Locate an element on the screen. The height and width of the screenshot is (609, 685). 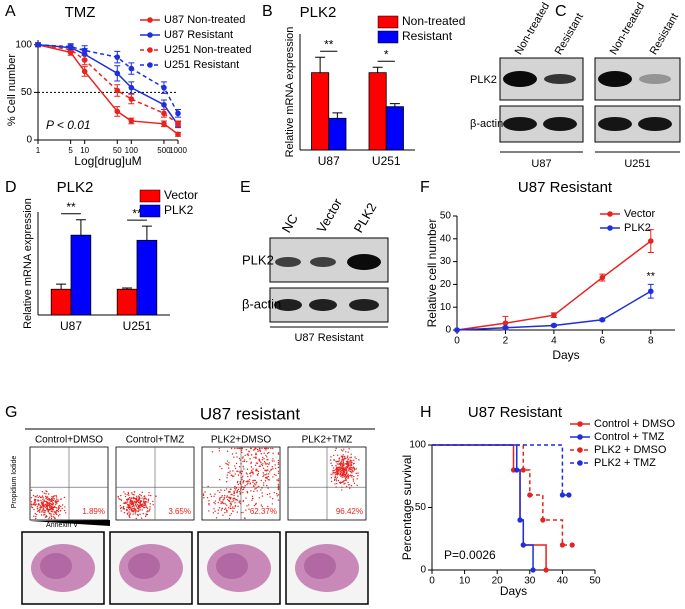
bar is located at coordinates (61, 302).